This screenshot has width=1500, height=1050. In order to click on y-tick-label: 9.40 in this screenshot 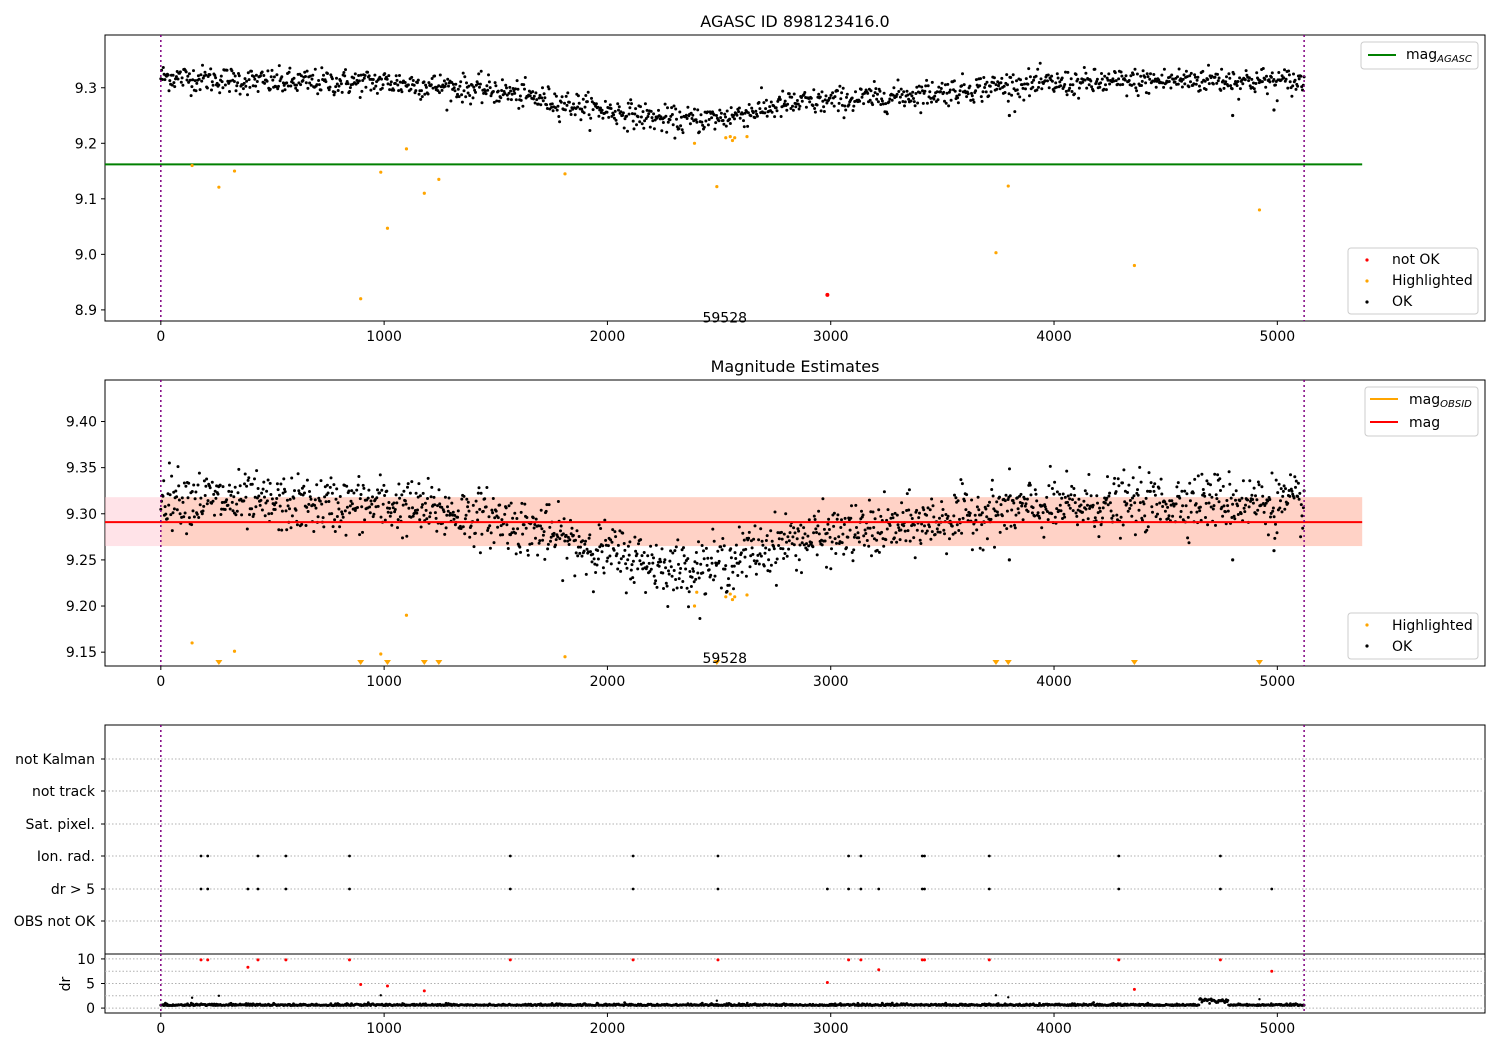, I will do `click(81, 423)`.